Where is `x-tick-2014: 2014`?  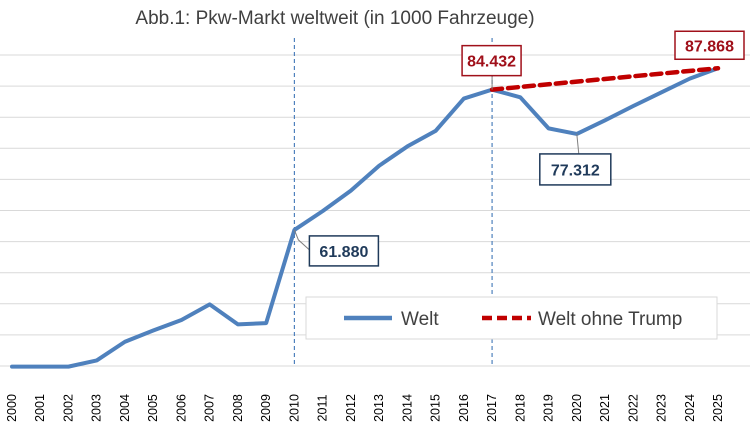
x-tick-2014: 2014 is located at coordinates (407, 408).